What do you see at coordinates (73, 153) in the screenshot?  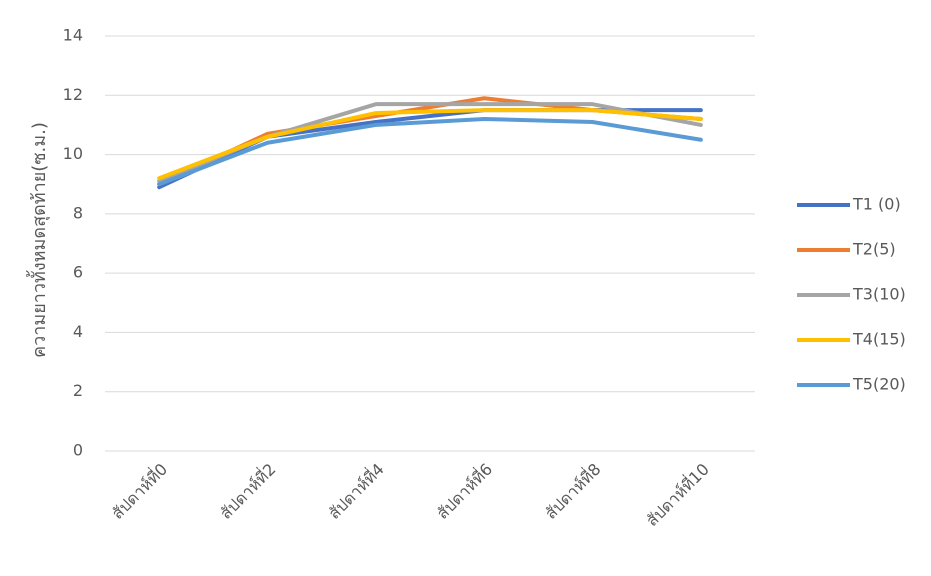 I see `y-tick-label: 10` at bounding box center [73, 153].